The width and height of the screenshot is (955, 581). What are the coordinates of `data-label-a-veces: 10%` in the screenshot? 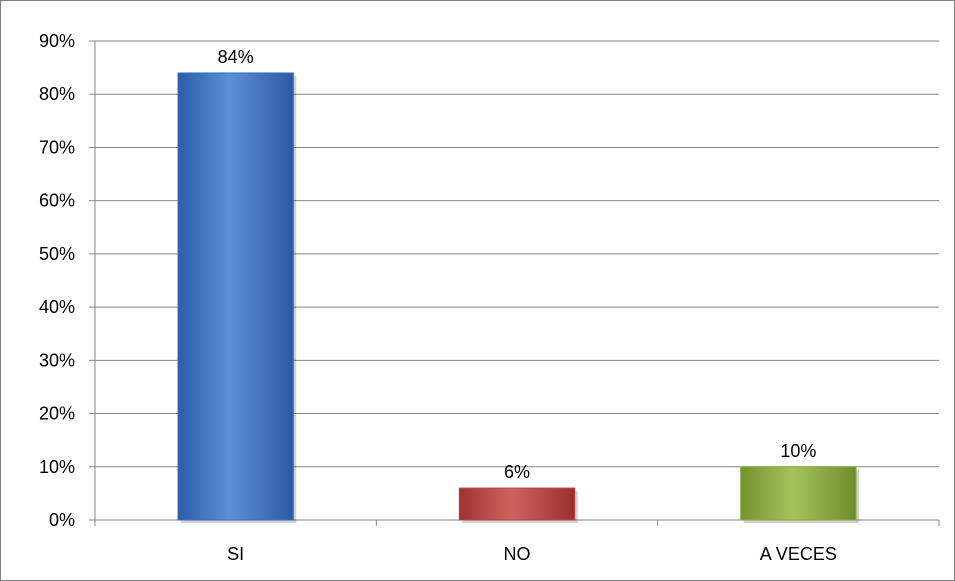 It's located at (798, 451).